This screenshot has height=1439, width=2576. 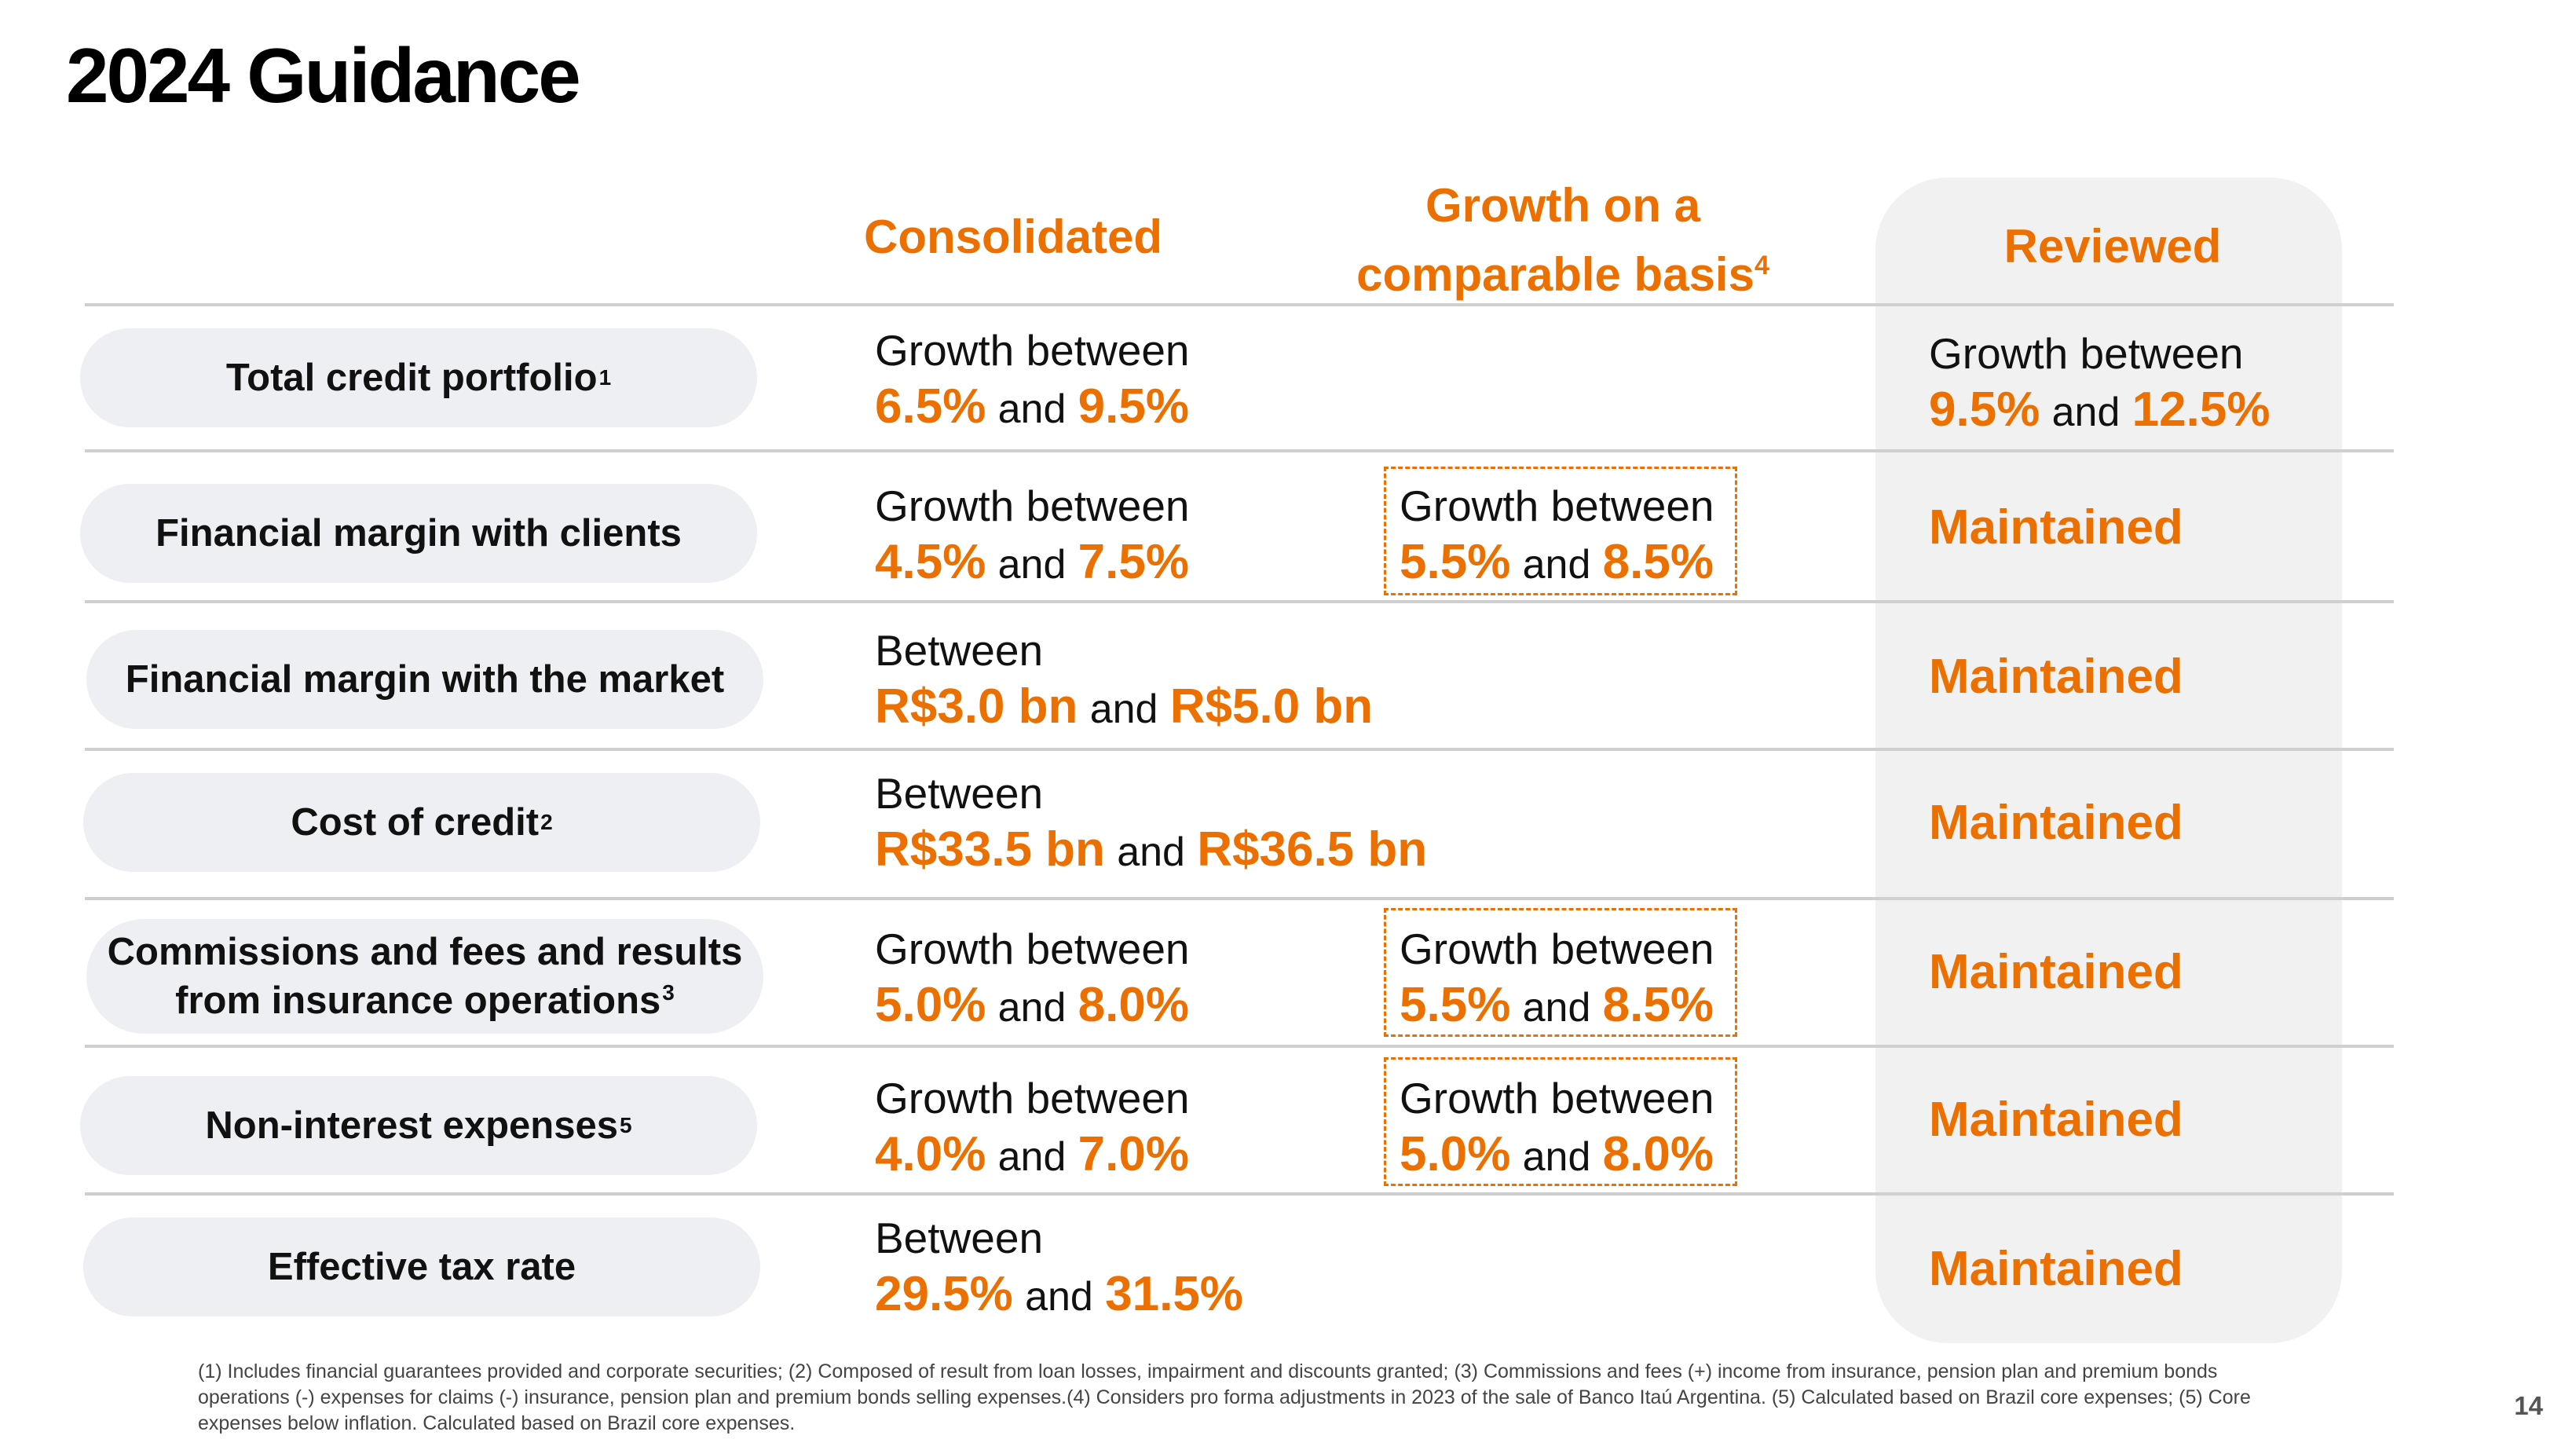 I want to click on consolidated-value: Between 29.5% and 31.5%, so click(x=1059, y=1267).